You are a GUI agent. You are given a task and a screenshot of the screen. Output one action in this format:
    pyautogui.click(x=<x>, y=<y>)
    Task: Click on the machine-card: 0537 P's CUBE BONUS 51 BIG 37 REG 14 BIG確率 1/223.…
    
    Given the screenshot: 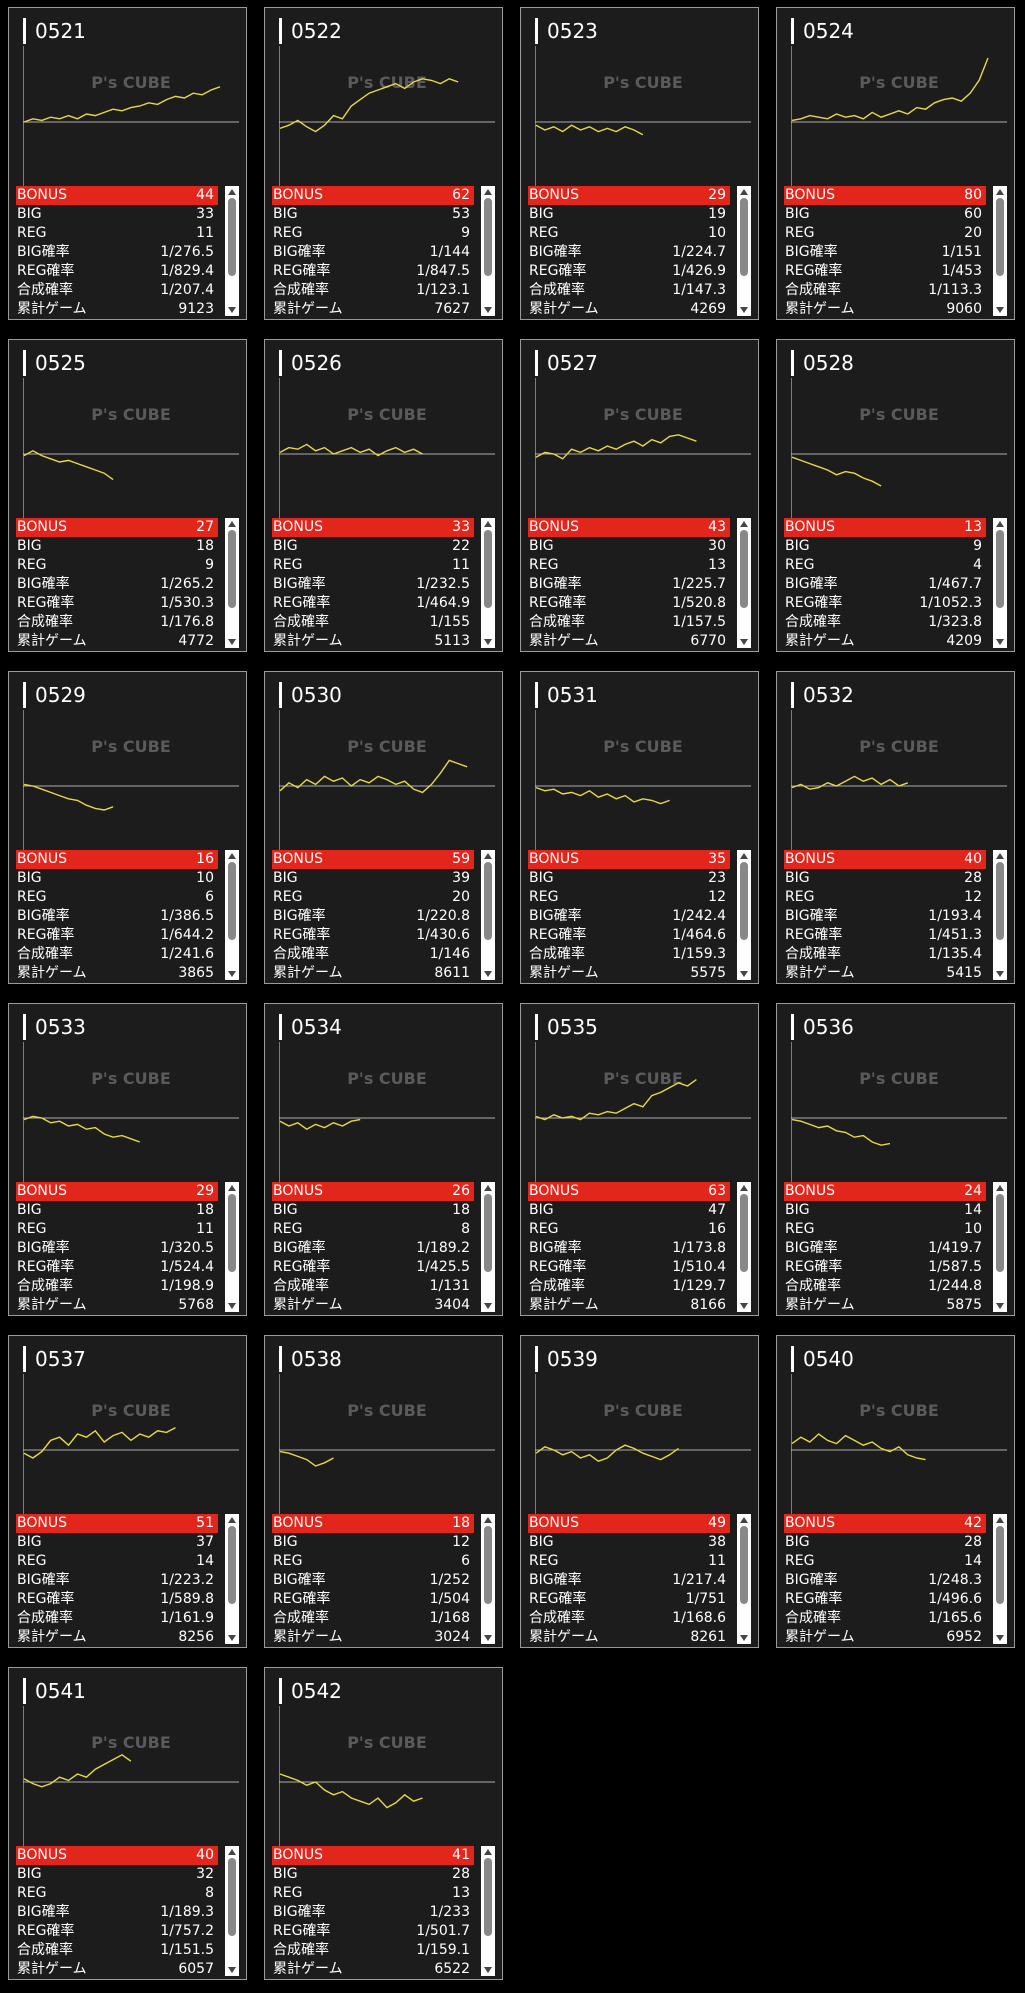 What is the action you would take?
    pyautogui.click(x=127, y=1491)
    